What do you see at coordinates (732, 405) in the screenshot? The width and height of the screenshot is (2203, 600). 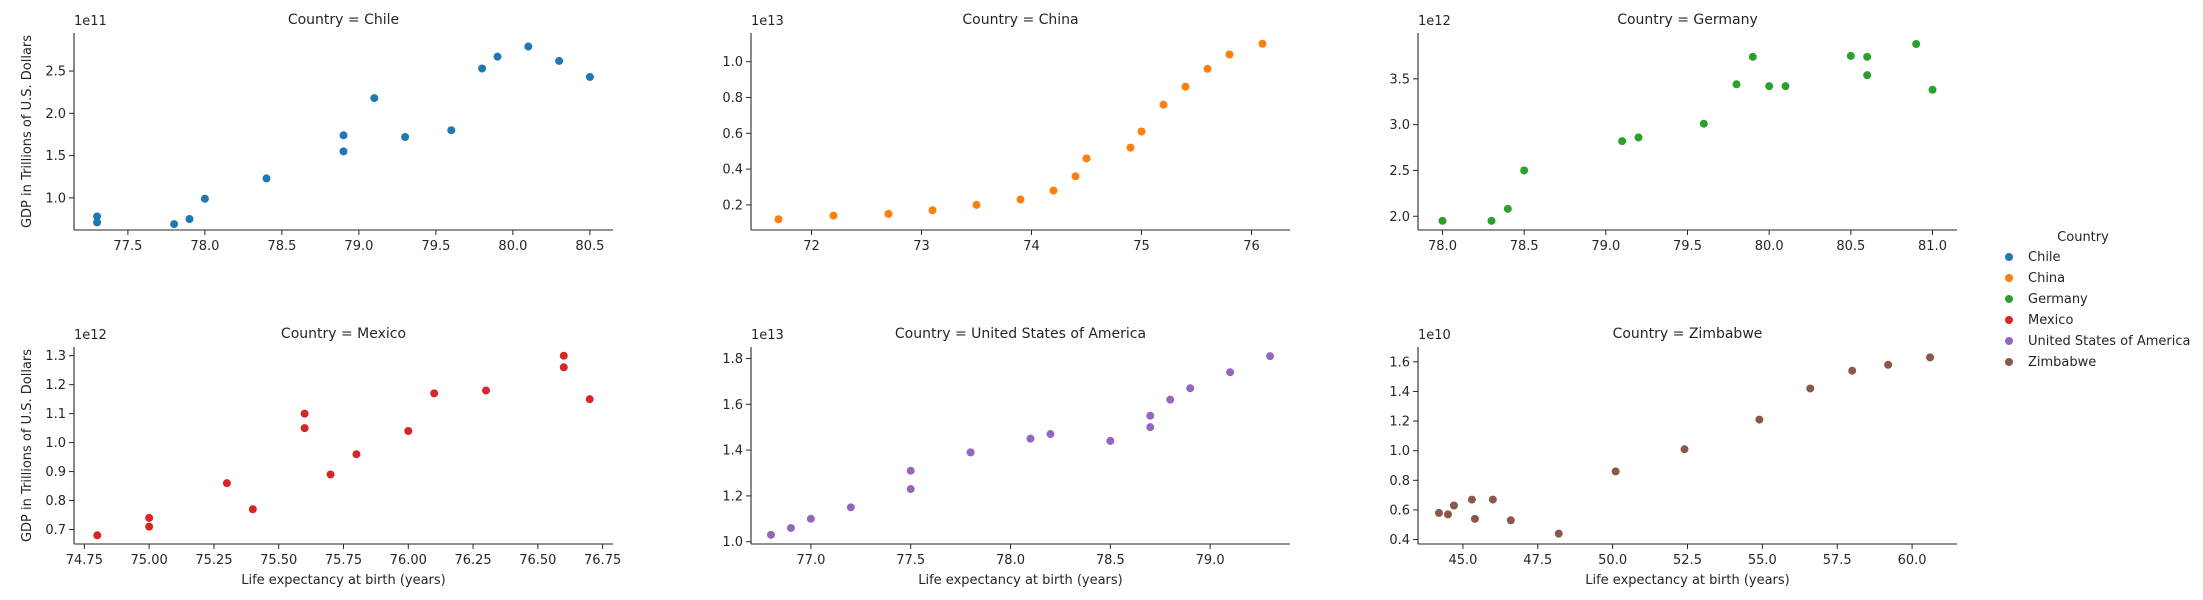 I see `y-tick-label: 1.6` at bounding box center [732, 405].